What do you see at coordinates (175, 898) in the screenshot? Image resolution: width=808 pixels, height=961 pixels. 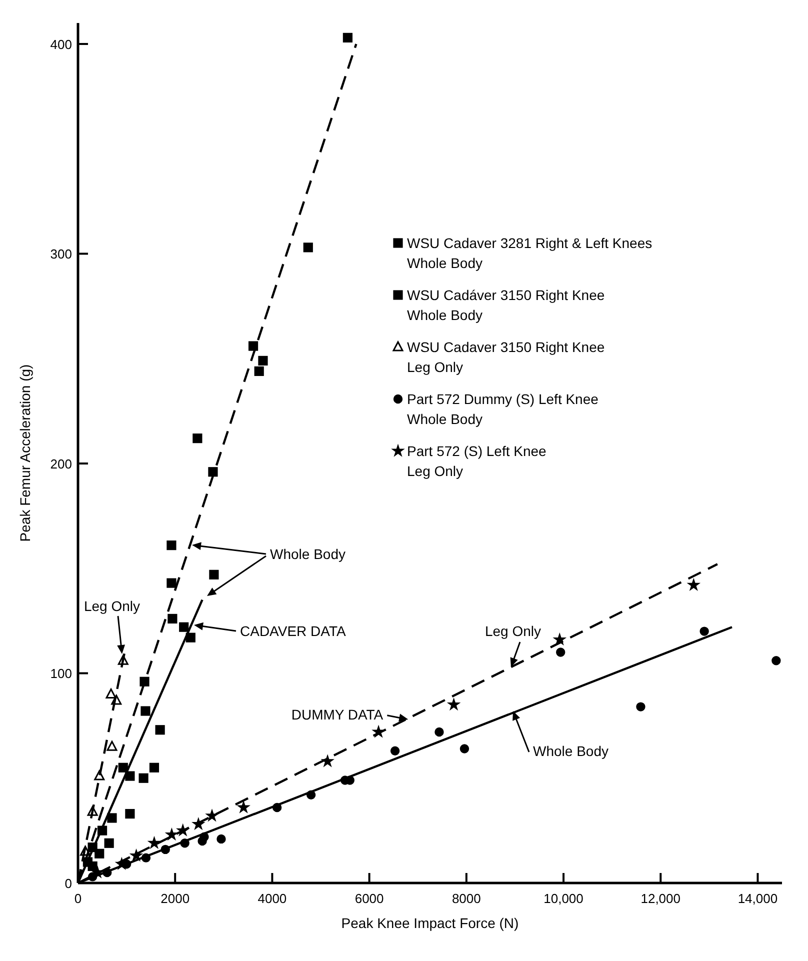 I see `x-tick-label: 2000` at bounding box center [175, 898].